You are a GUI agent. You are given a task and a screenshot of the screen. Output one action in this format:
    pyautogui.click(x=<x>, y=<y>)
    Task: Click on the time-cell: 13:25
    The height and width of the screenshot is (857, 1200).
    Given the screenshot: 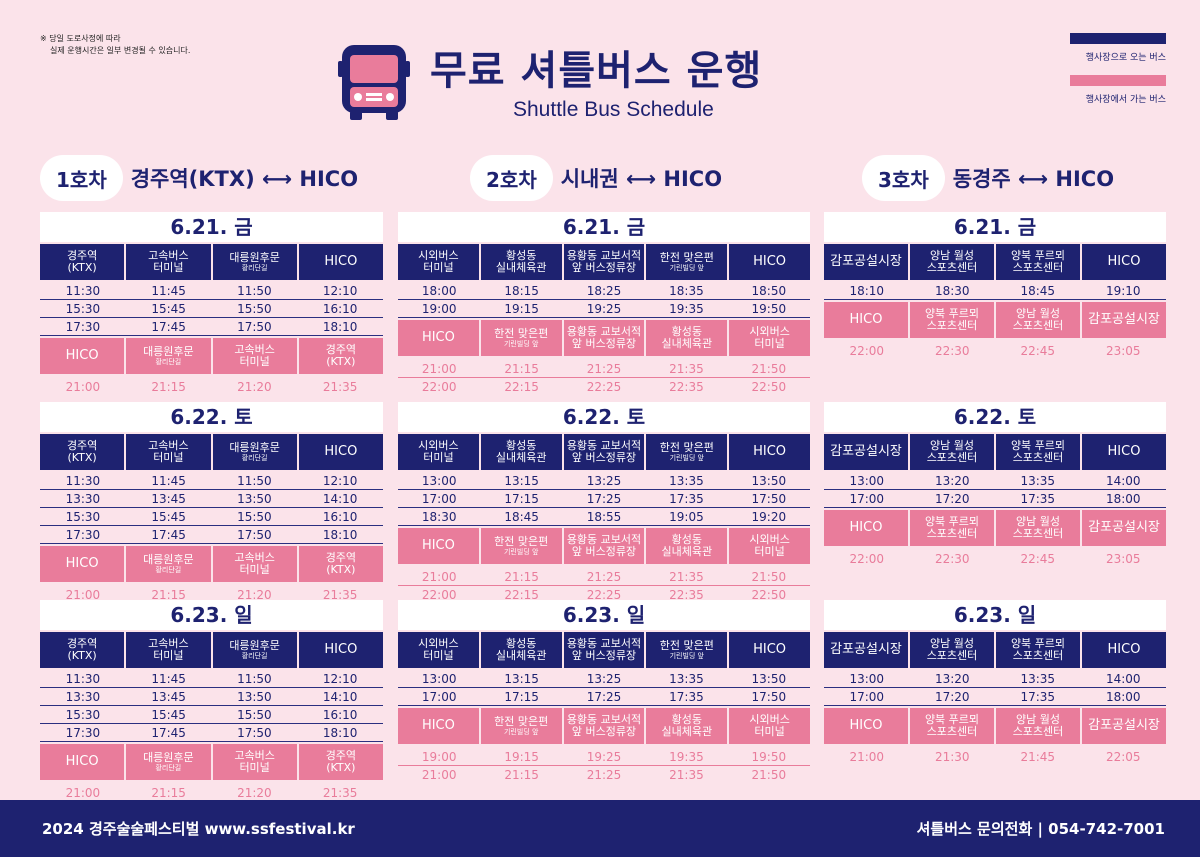 What is the action you would take?
    pyautogui.click(x=604, y=678)
    